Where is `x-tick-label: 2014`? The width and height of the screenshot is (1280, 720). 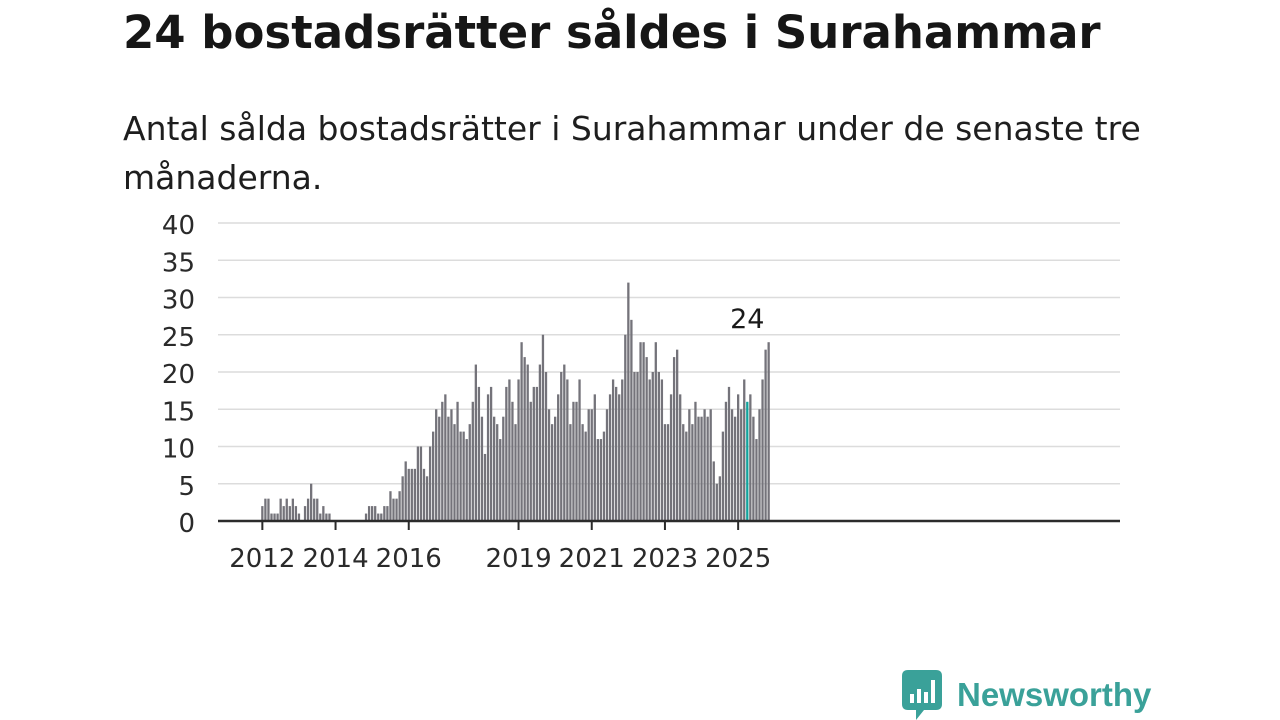 x-tick-label: 2014 is located at coordinates (335, 559).